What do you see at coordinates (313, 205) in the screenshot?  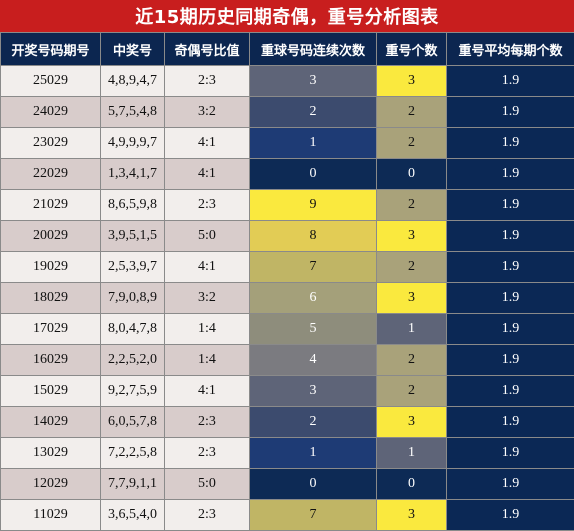 I see `cell-streak: 9` at bounding box center [313, 205].